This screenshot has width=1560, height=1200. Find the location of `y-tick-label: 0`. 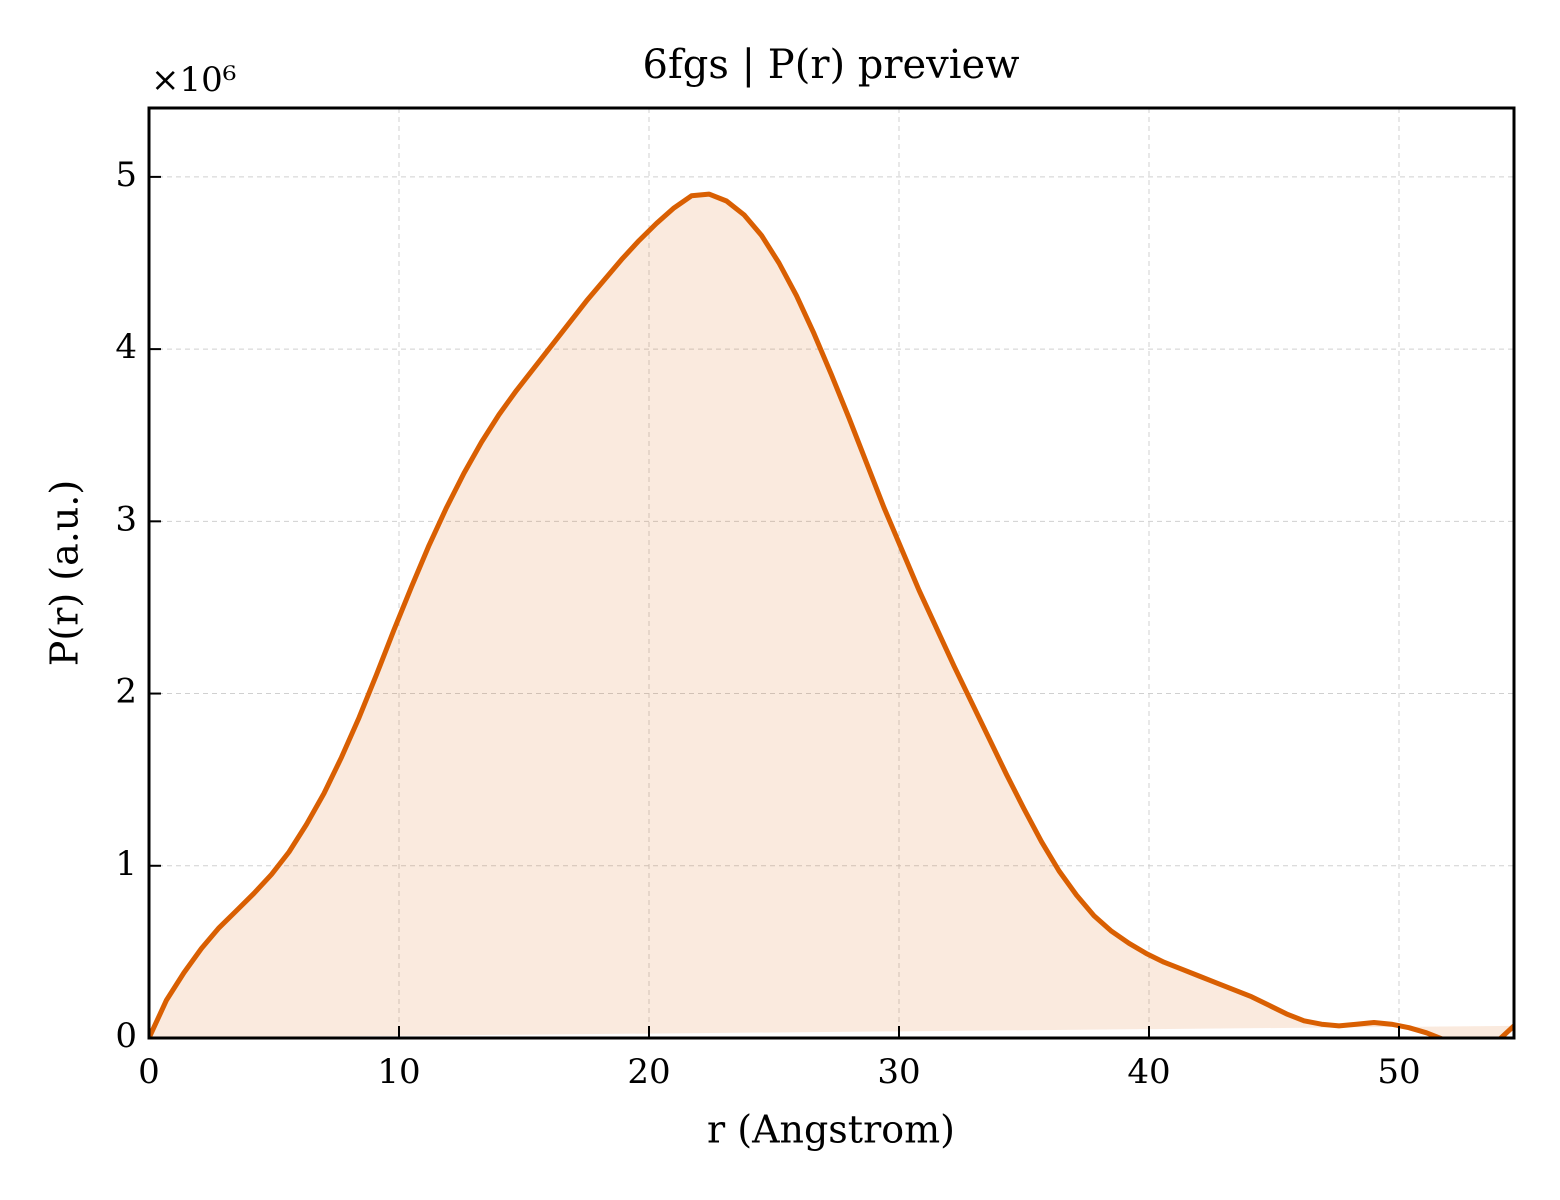

y-tick-label: 0 is located at coordinates (126, 1036).